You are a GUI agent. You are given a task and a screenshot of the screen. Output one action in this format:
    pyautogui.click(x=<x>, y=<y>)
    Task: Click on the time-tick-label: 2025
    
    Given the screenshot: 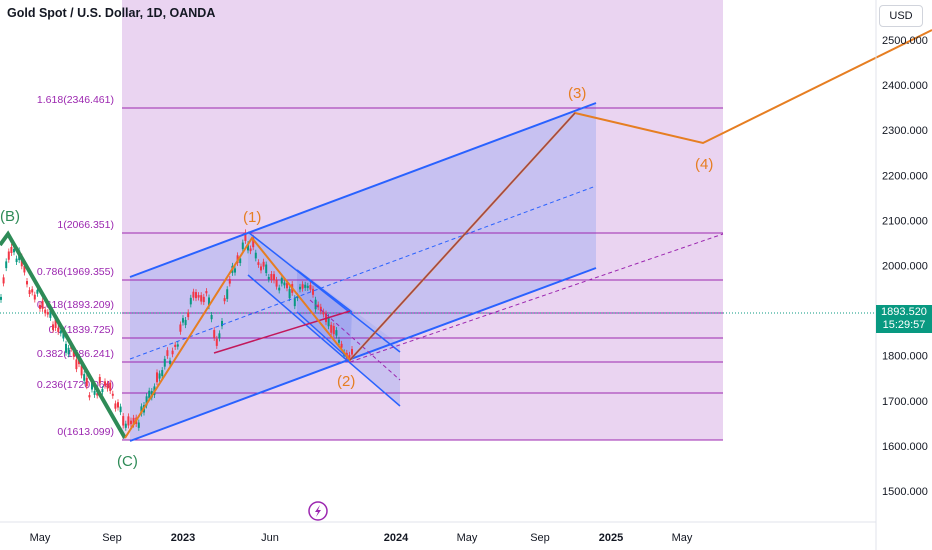 What is the action you would take?
    pyautogui.click(x=611, y=538)
    